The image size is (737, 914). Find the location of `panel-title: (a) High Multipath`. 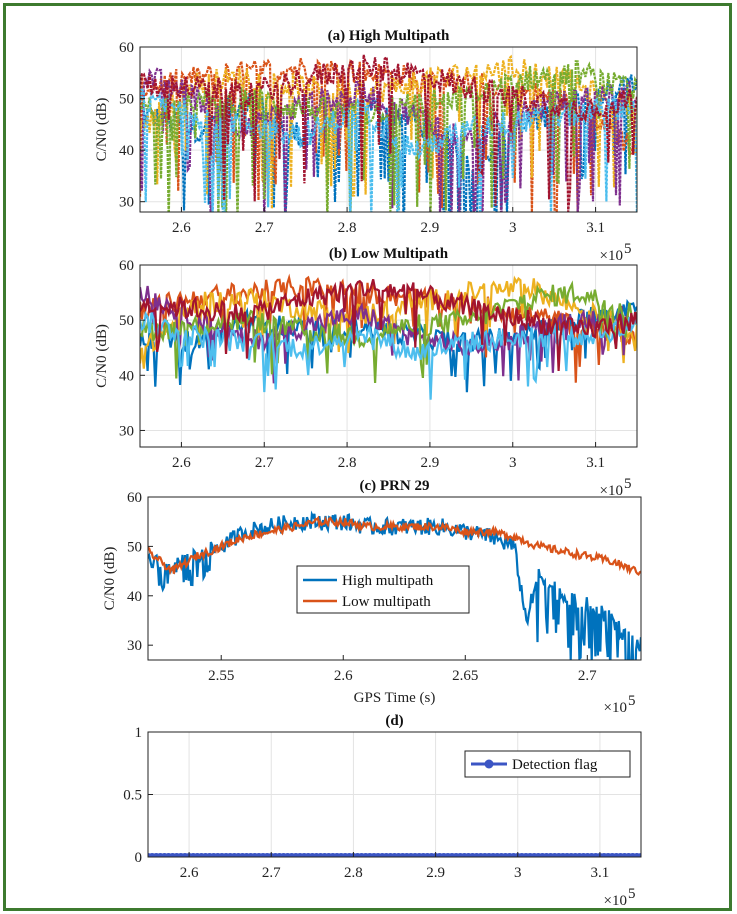

panel-title: (a) High Multipath is located at coordinates (389, 36).